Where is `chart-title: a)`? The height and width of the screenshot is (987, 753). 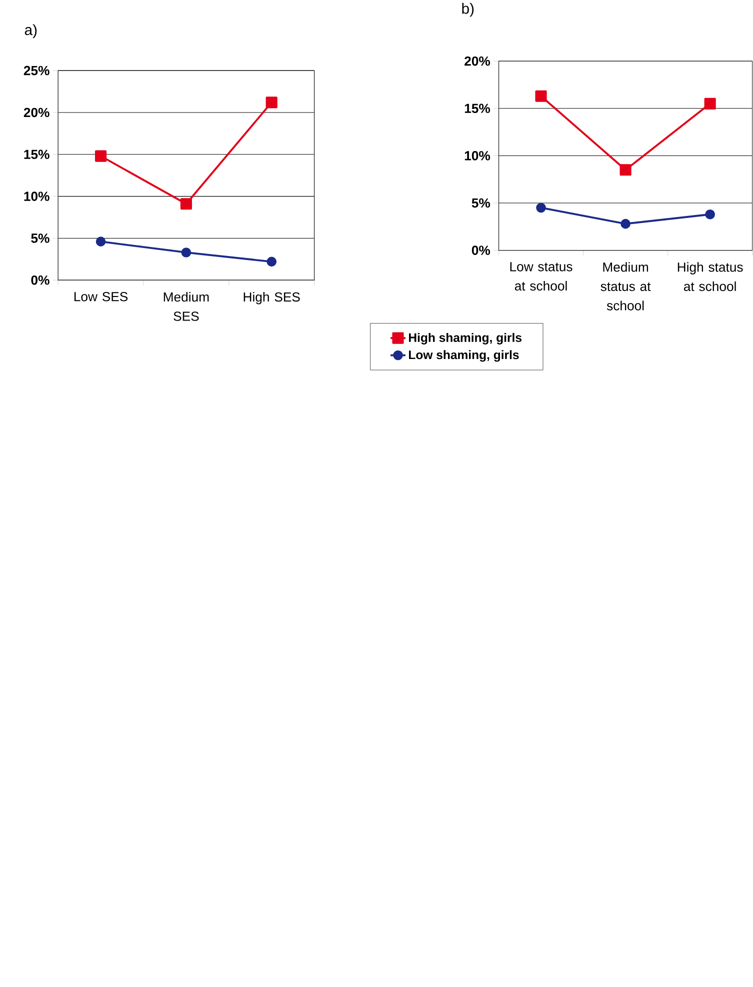 chart-title: a) is located at coordinates (31, 31).